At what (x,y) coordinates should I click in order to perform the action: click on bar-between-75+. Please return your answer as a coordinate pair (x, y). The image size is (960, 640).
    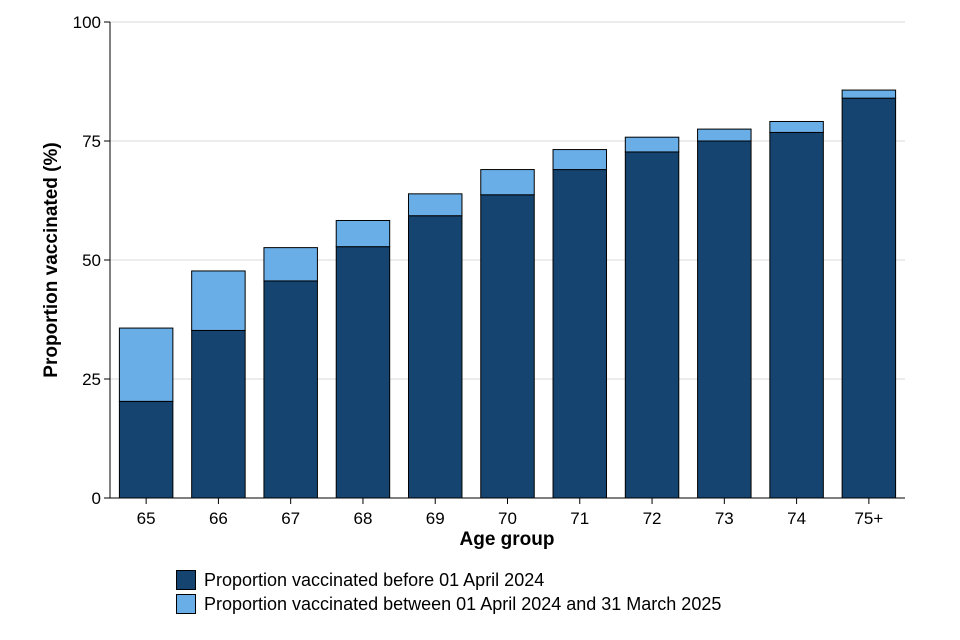
    Looking at the image, I should click on (869, 94).